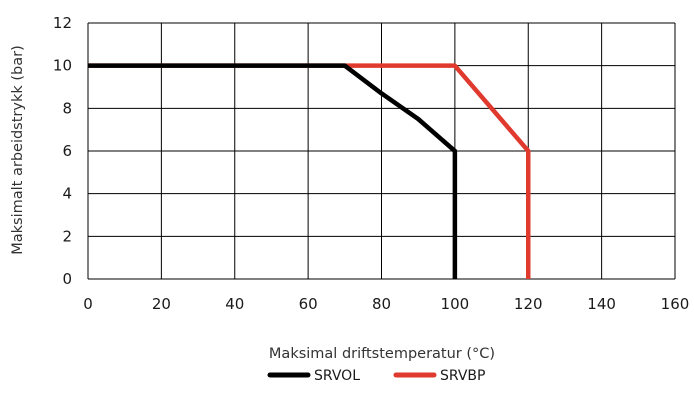 This screenshot has height=407, width=694. What do you see at coordinates (67, 108) in the screenshot?
I see `y-tick-label: 8` at bounding box center [67, 108].